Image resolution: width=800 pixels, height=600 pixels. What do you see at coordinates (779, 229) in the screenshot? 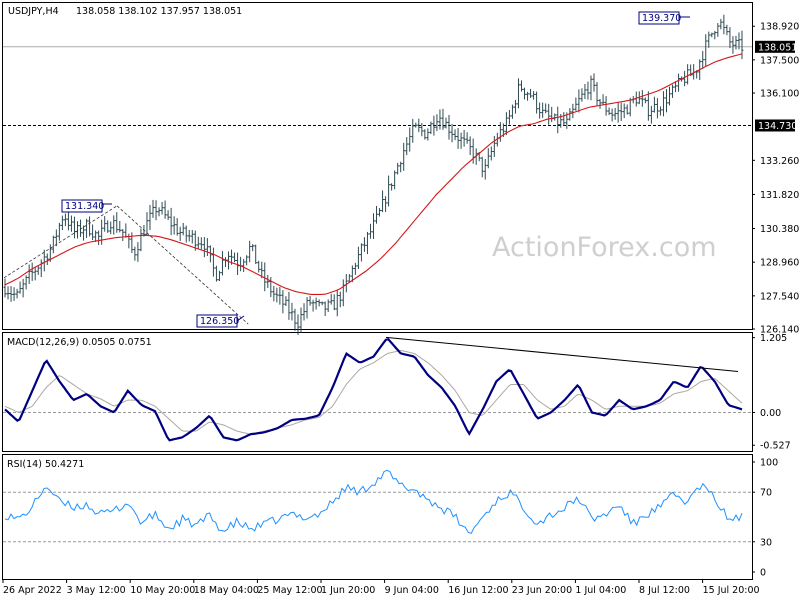
I see `price-tick-label: 130.380` at bounding box center [779, 229].